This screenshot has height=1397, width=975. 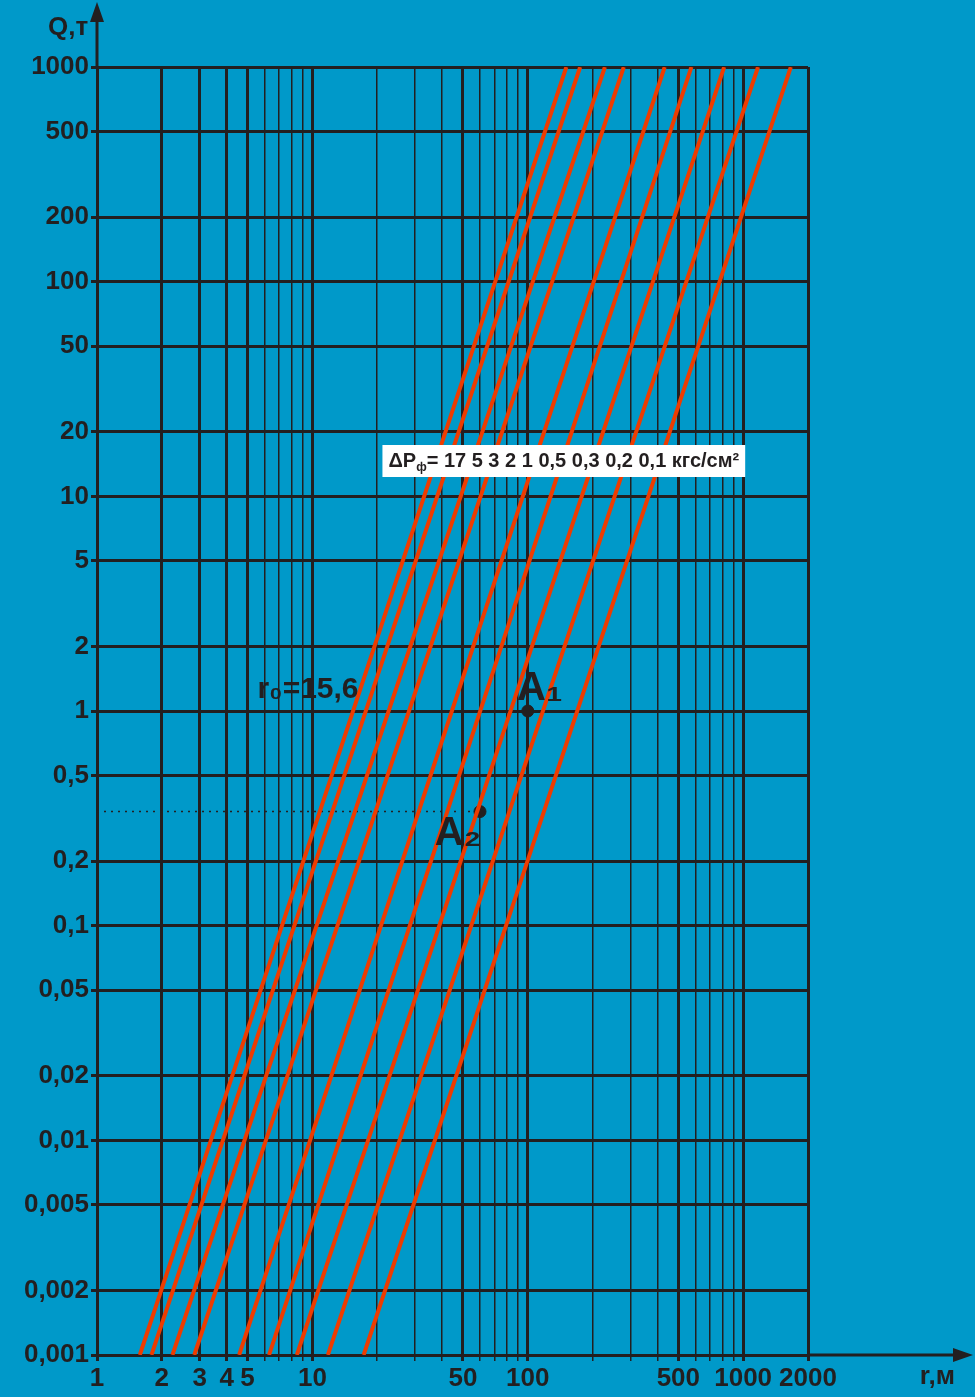 I want to click on x-tick-label: 1000, so click(x=743, y=1376).